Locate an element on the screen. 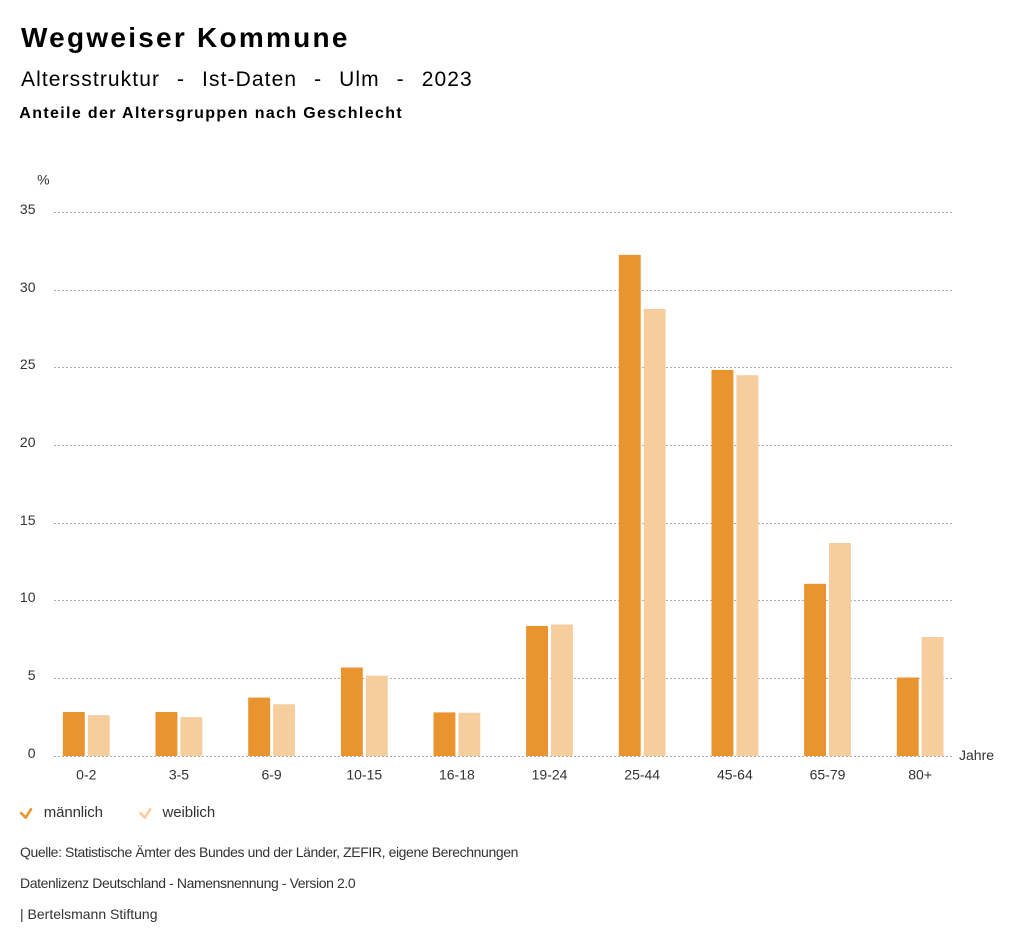 This screenshot has height=946, width=1024. svg-text: 0-2 is located at coordinates (86, 775).